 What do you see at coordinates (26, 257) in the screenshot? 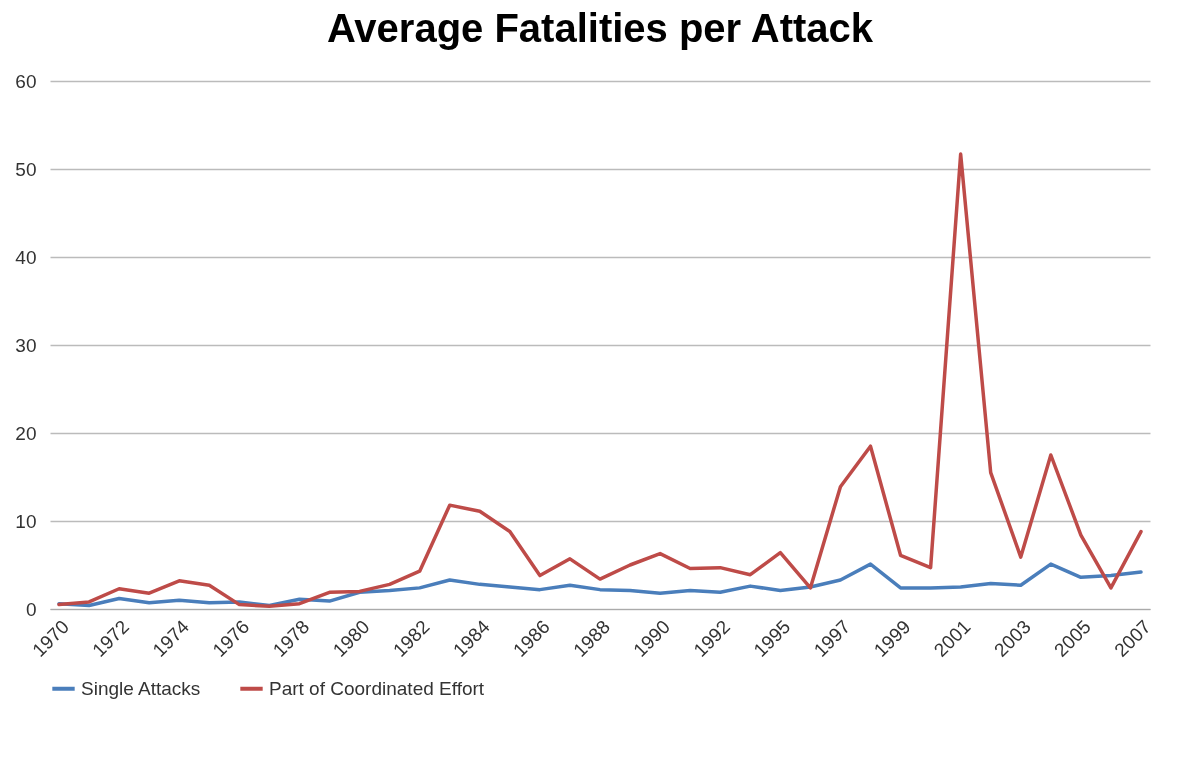
I see `y-tick-label: 40` at bounding box center [26, 257].